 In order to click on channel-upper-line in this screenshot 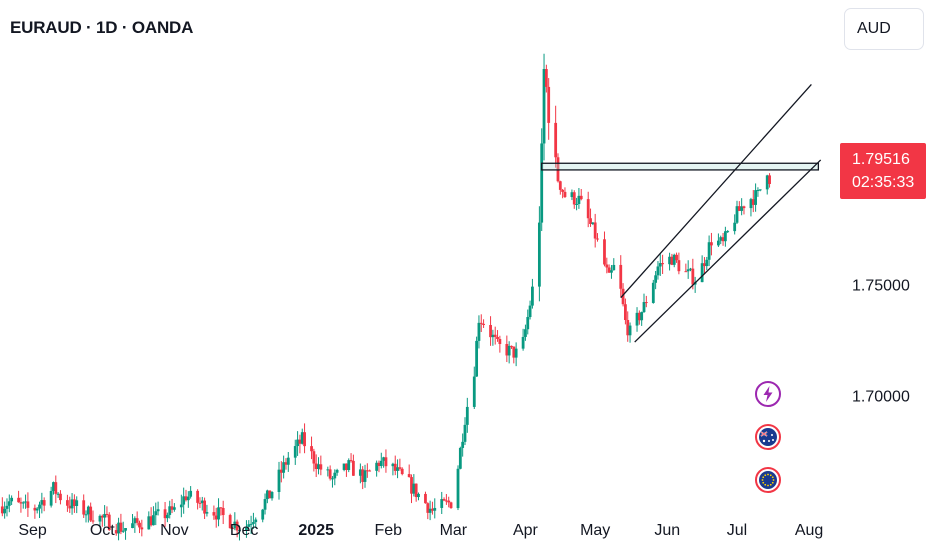, I will do `click(716, 191)`.